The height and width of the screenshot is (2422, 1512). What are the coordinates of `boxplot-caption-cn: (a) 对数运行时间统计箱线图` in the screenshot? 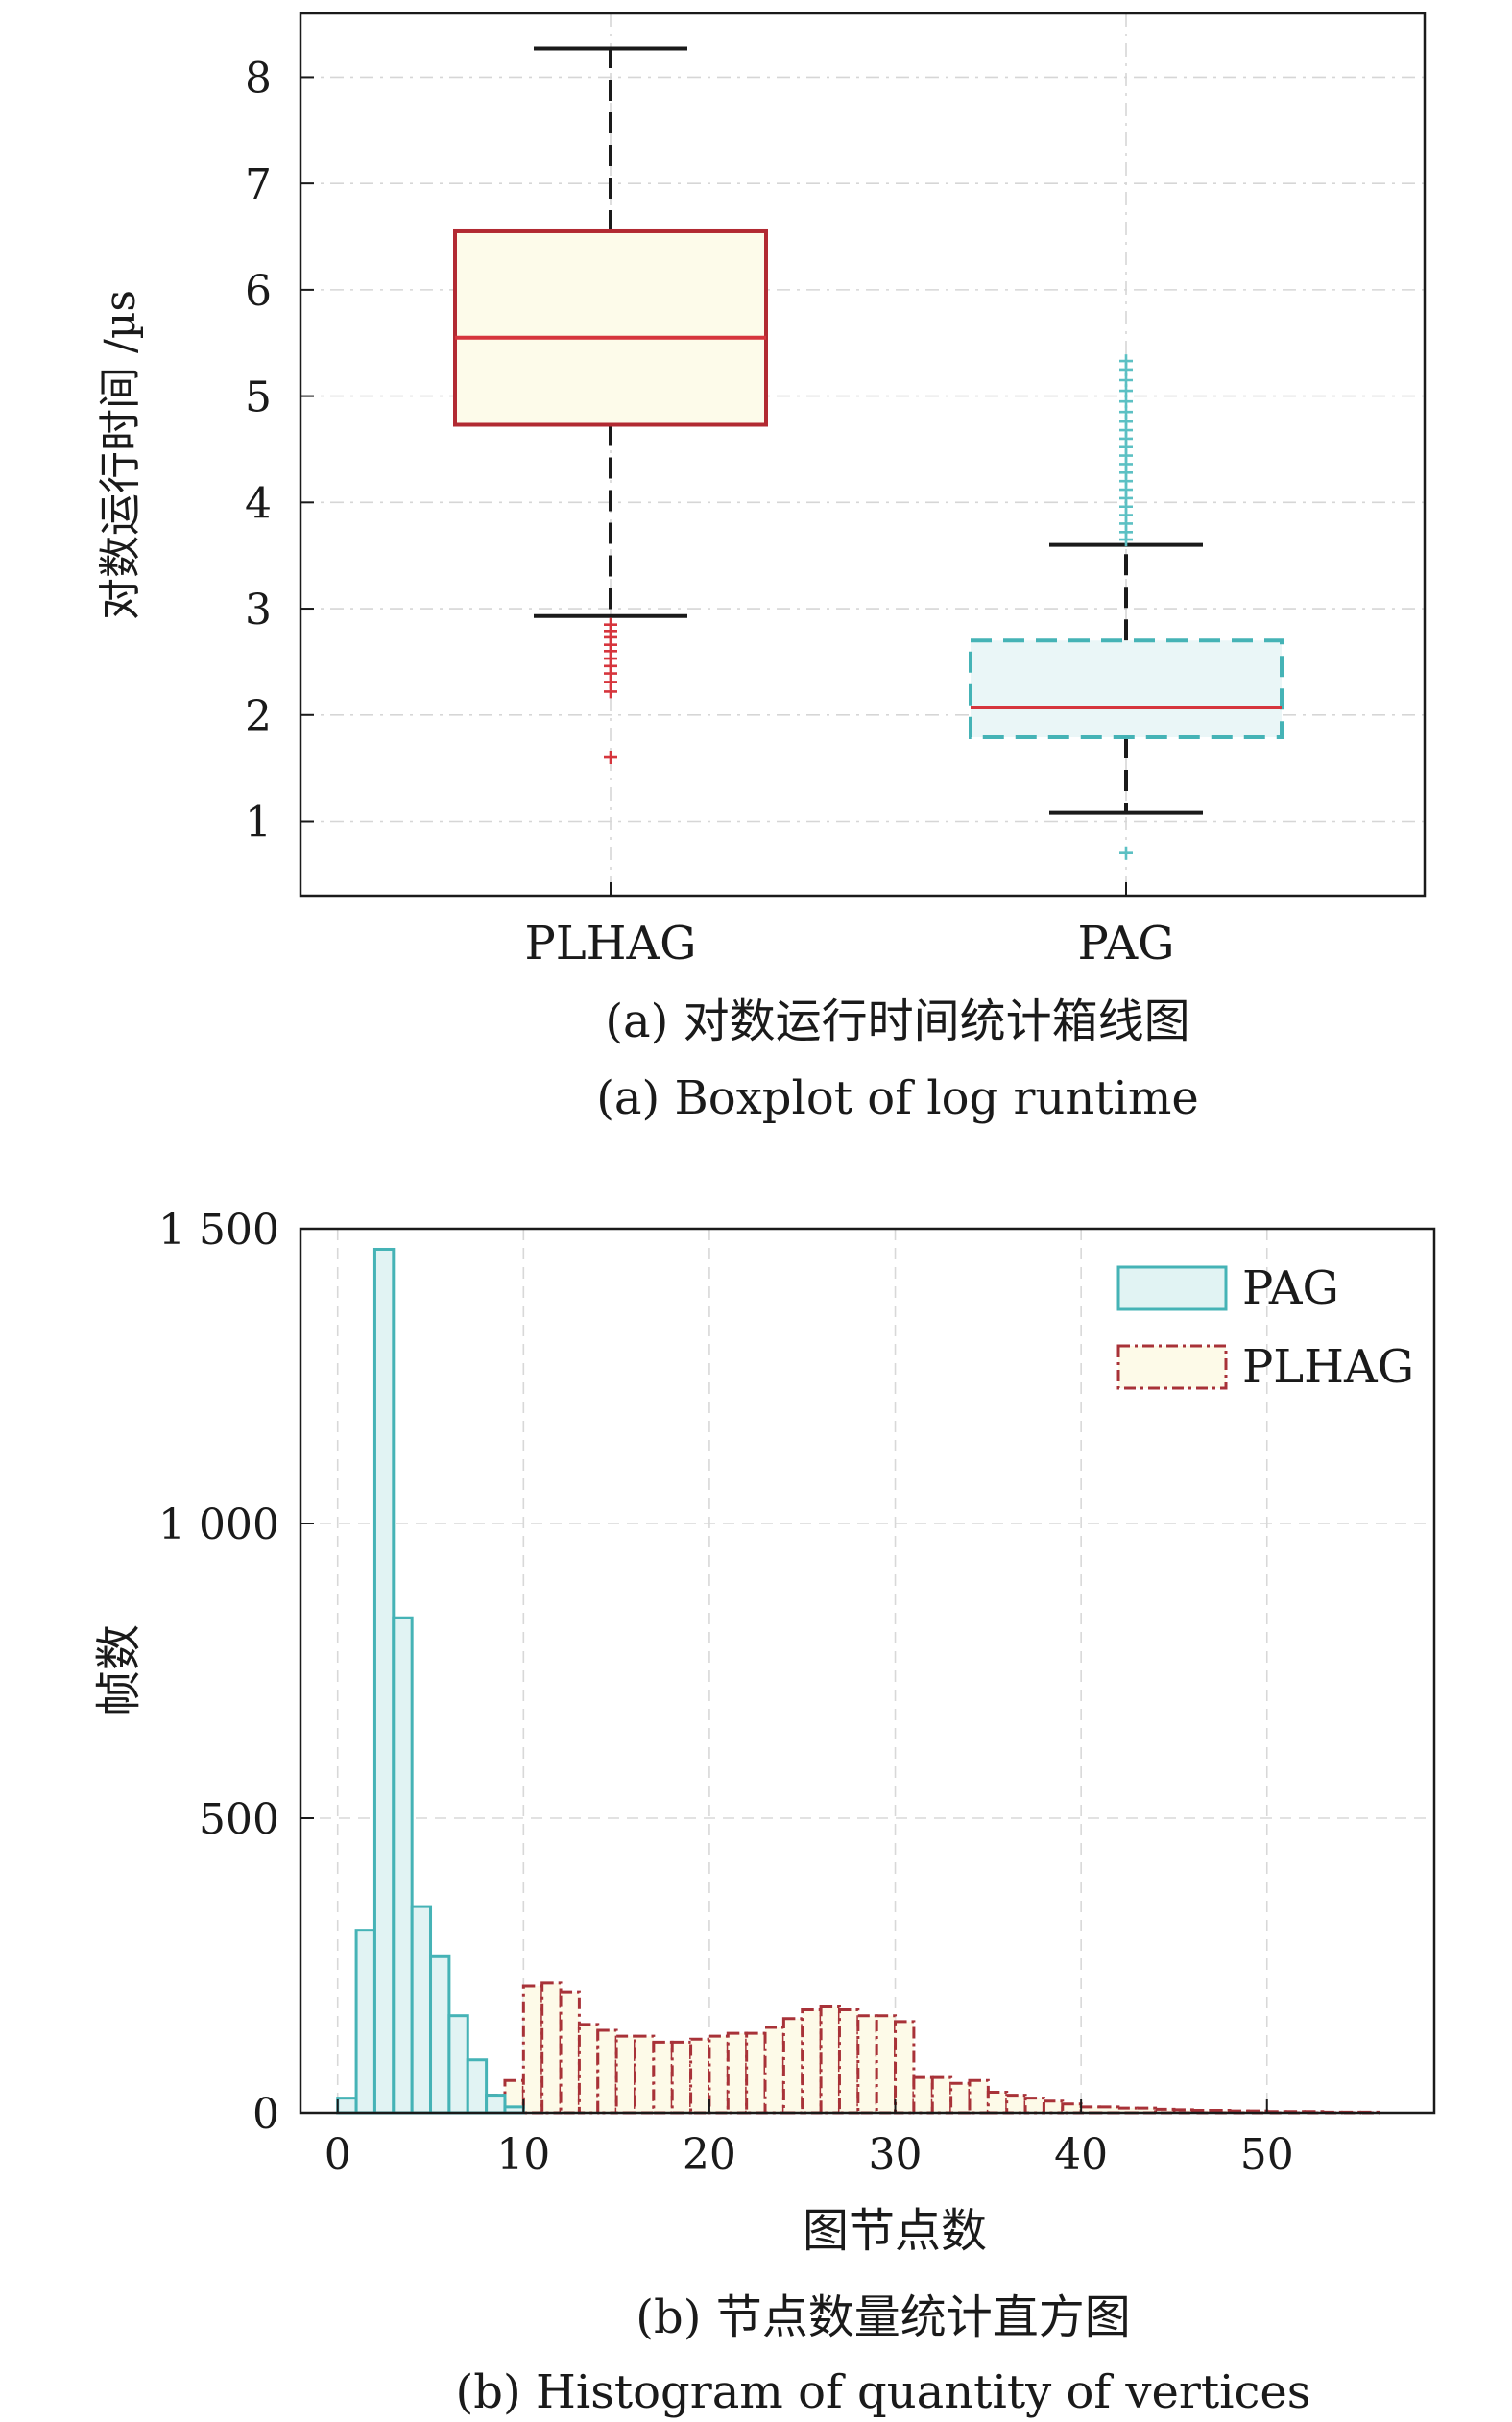 It's located at (897, 1021).